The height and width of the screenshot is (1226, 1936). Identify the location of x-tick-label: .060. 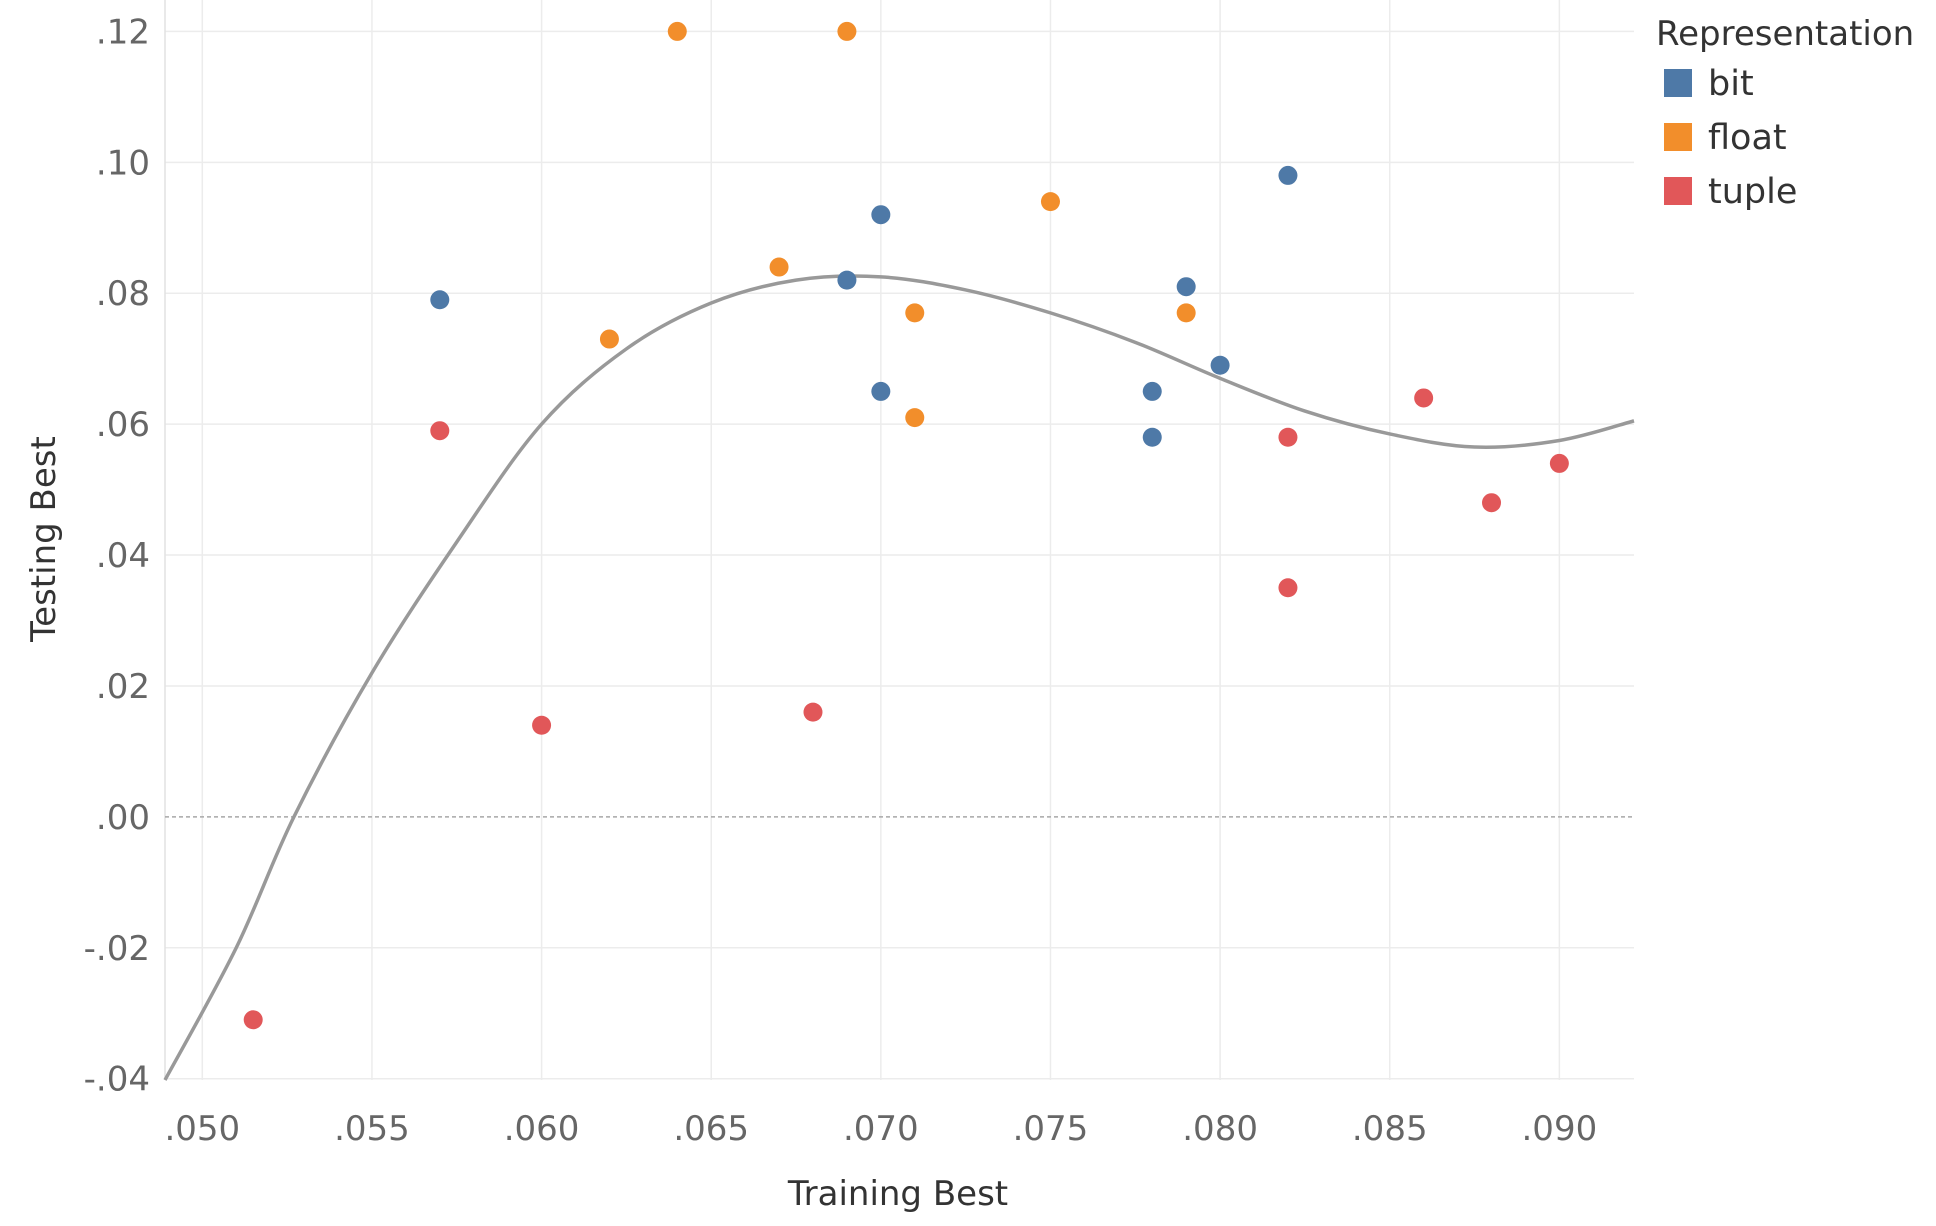
(542, 1129).